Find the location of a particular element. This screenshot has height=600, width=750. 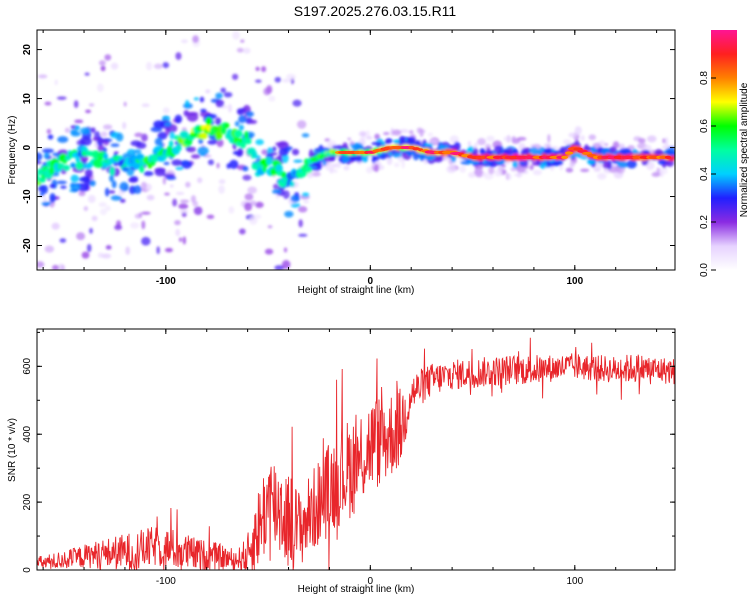

colorbar-tick-label: 0.4 is located at coordinates (704, 174).